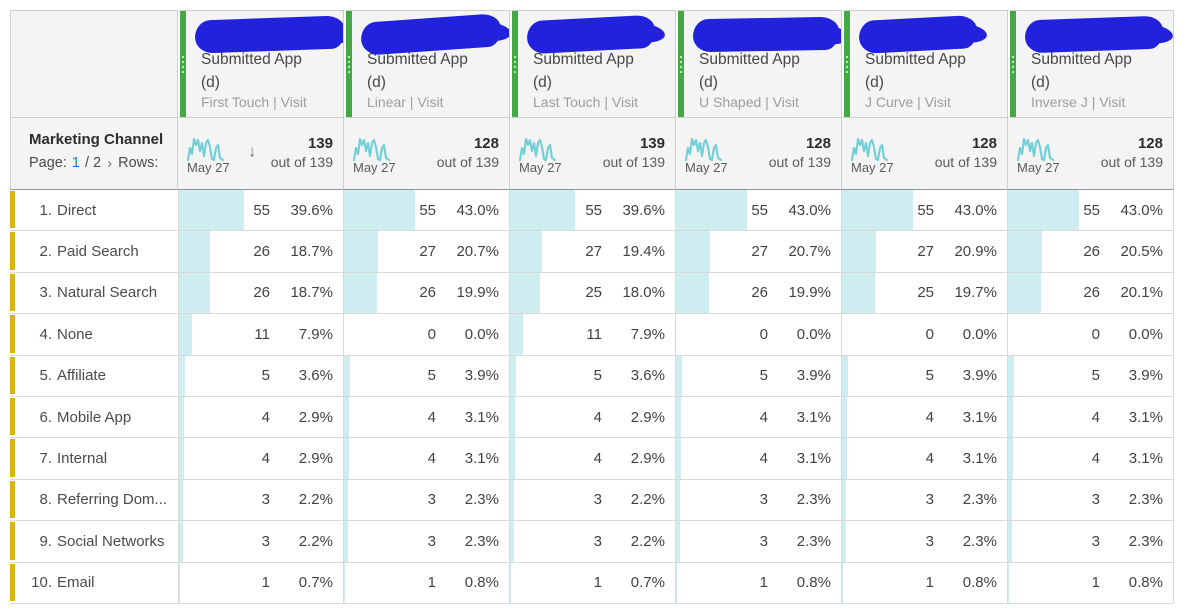  What do you see at coordinates (591, 34) in the screenshot?
I see `redaction-scribble` at bounding box center [591, 34].